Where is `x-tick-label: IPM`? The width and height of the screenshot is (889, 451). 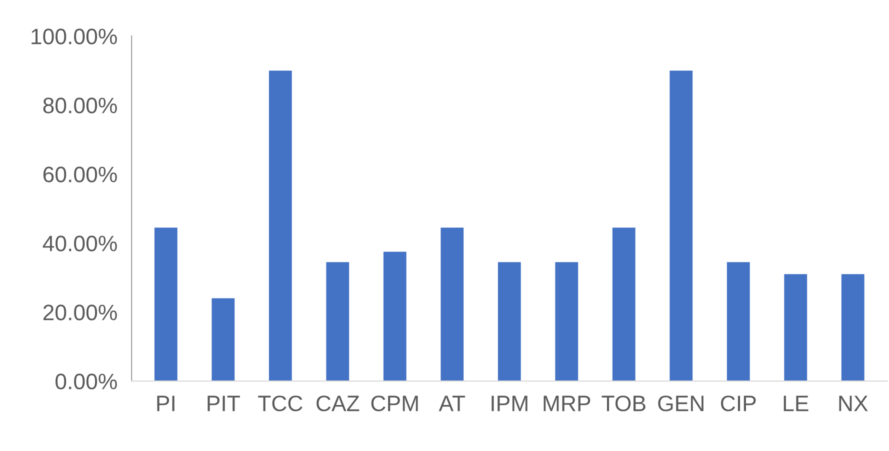
x-tick-label: IPM is located at coordinates (510, 404).